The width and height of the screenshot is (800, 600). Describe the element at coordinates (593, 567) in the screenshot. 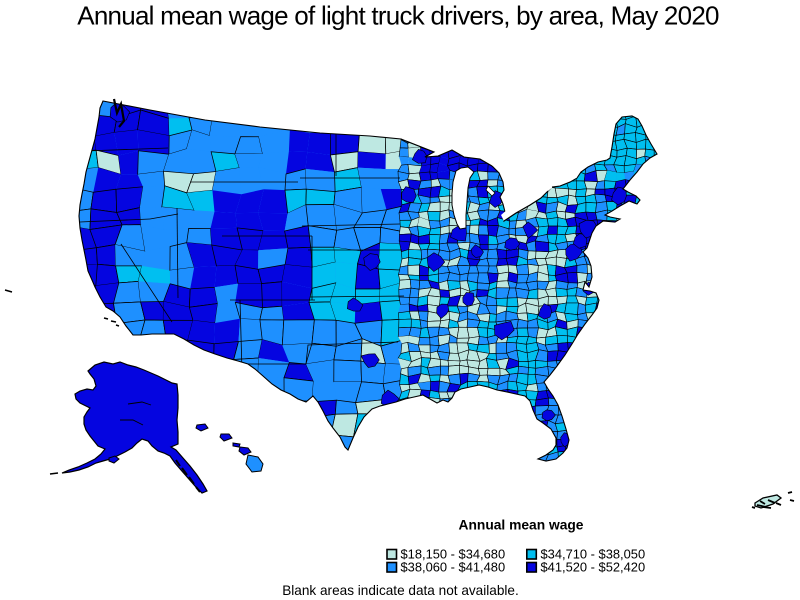

I see `svg-text: $41,520 - $52,420` at that location.